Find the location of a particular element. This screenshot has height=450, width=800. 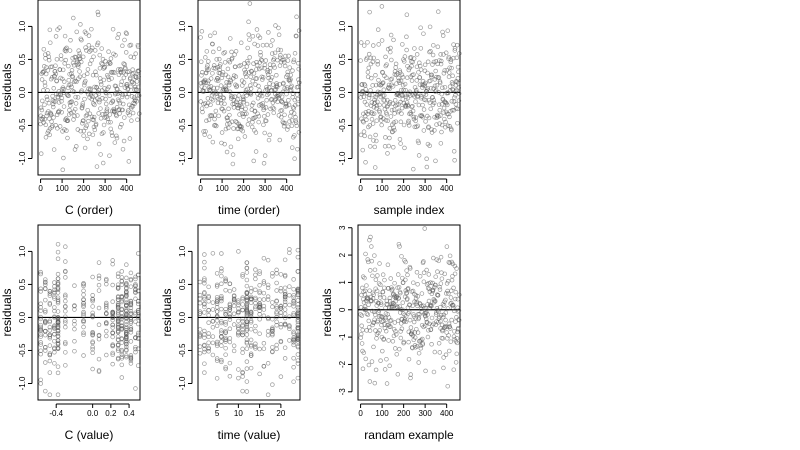

x-tick-label: 200 is located at coordinates (84, 188).